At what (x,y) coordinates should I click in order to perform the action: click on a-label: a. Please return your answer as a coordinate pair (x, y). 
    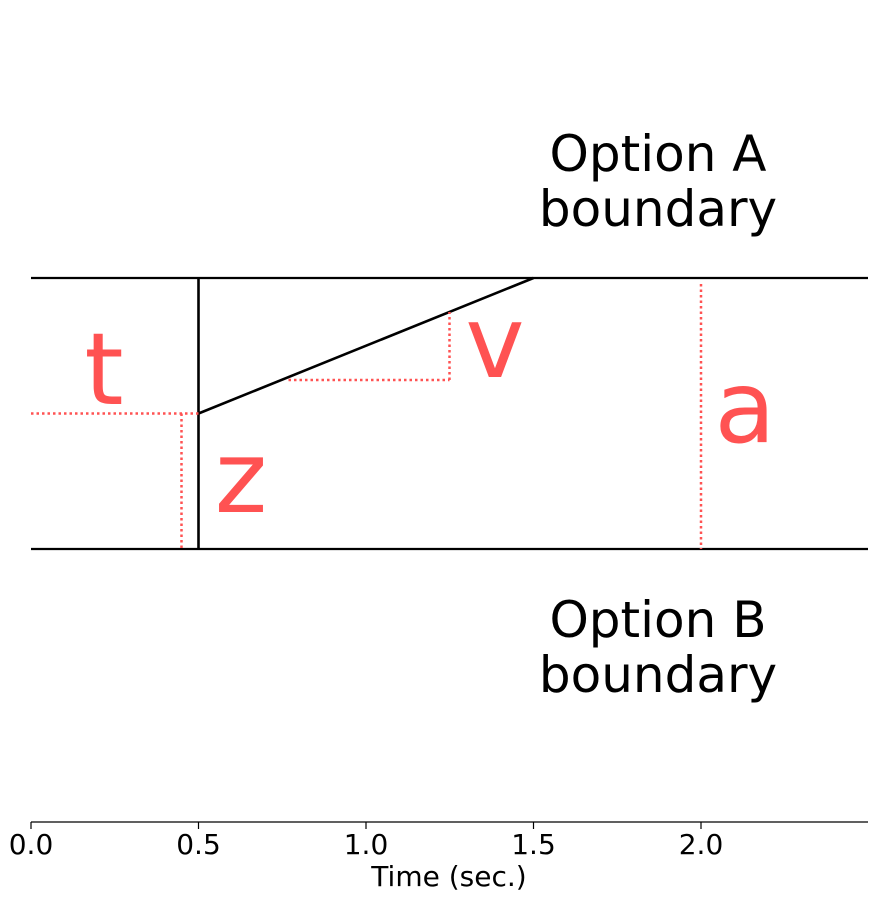
    Looking at the image, I should click on (744, 407).